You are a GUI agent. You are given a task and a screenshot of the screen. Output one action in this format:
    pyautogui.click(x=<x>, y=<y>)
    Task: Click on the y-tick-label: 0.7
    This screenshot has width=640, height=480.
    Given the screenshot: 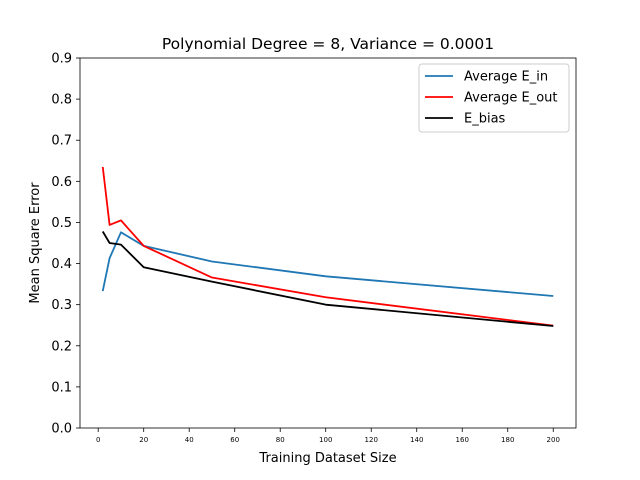 What is the action you would take?
    pyautogui.click(x=61, y=141)
    